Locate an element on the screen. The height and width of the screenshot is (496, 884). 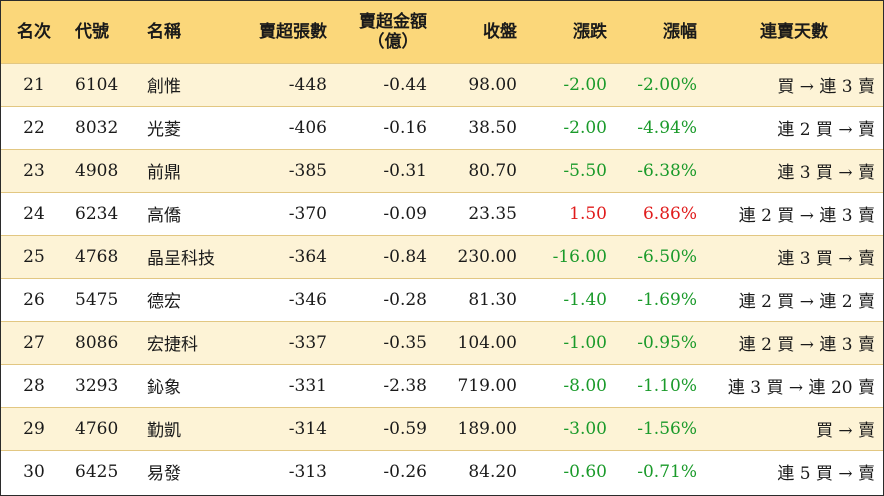
header-change: 漲跌 is located at coordinates (590, 31).